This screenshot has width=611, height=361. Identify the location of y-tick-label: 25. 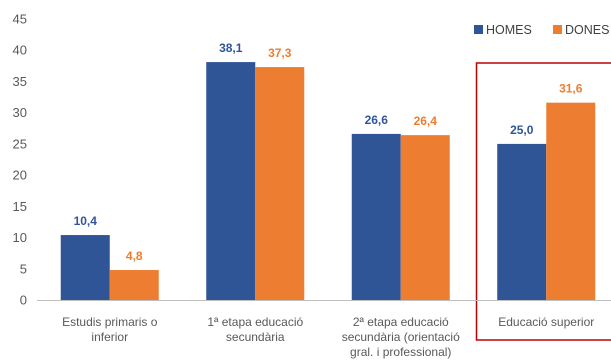
(20, 143).